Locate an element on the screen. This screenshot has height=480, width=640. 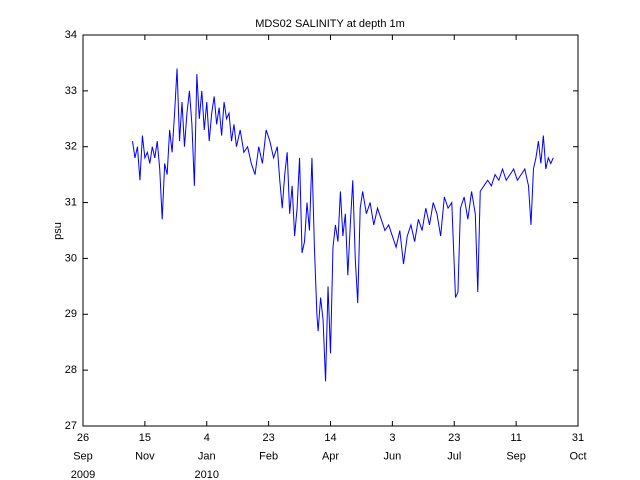
y-tick-label: 31 is located at coordinates (71, 202).